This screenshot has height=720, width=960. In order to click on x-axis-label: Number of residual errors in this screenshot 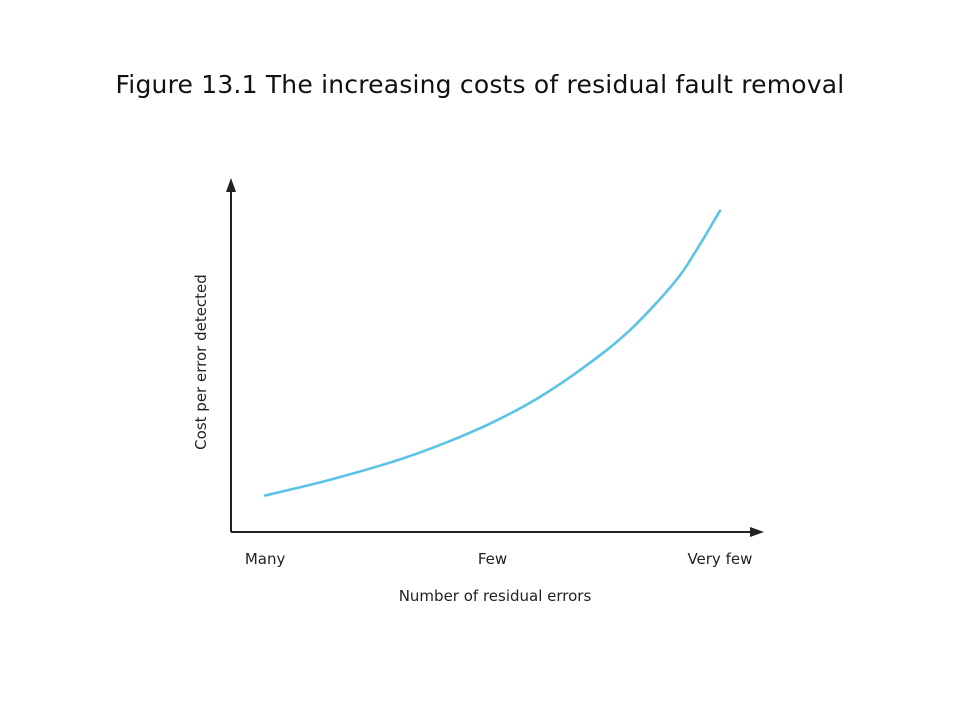, I will do `click(495, 596)`.